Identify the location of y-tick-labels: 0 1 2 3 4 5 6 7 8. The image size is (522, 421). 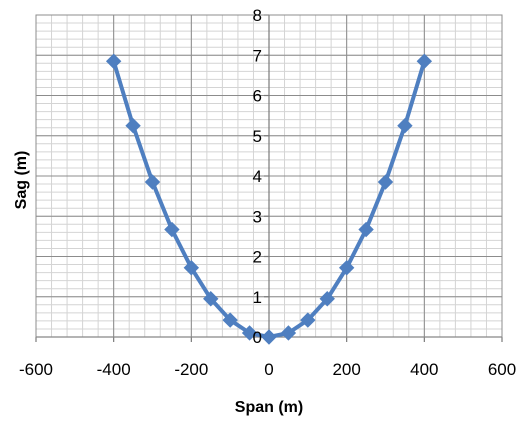
(257, 176).